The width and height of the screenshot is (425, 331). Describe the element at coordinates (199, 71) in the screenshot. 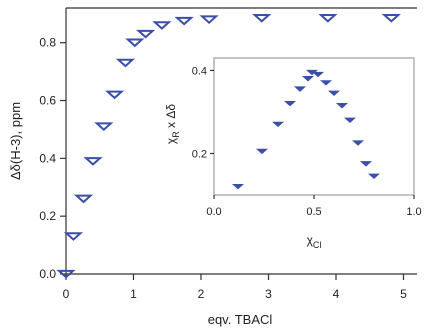

I see `inset-y-tick-label: 0.4` at that location.